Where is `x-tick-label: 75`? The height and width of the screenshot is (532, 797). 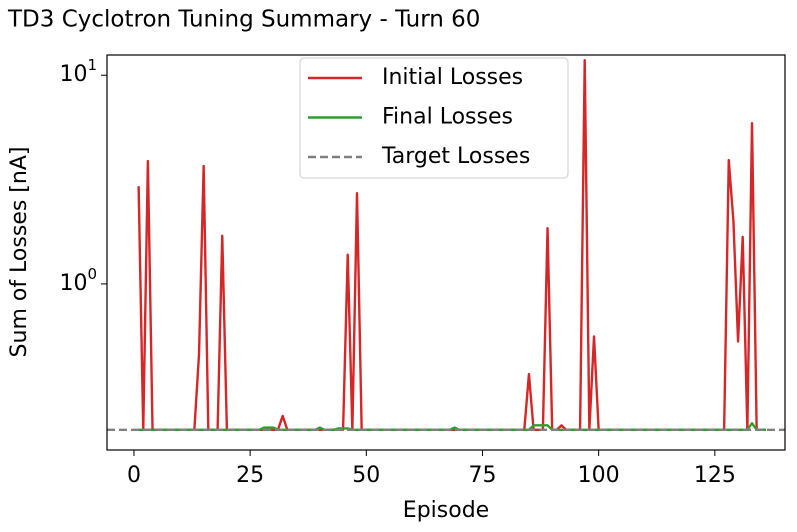
x-tick-label: 75 is located at coordinates (482, 475).